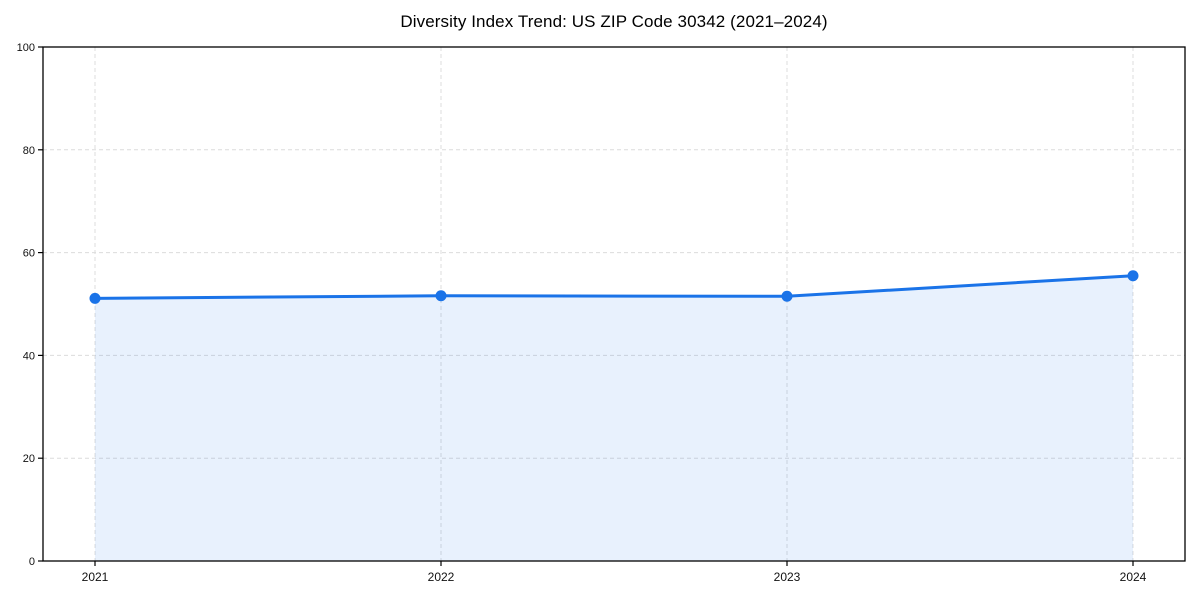 This screenshot has height=600, width=1200. What do you see at coordinates (787, 577) in the screenshot?
I see `x-tick-label: 2023` at bounding box center [787, 577].